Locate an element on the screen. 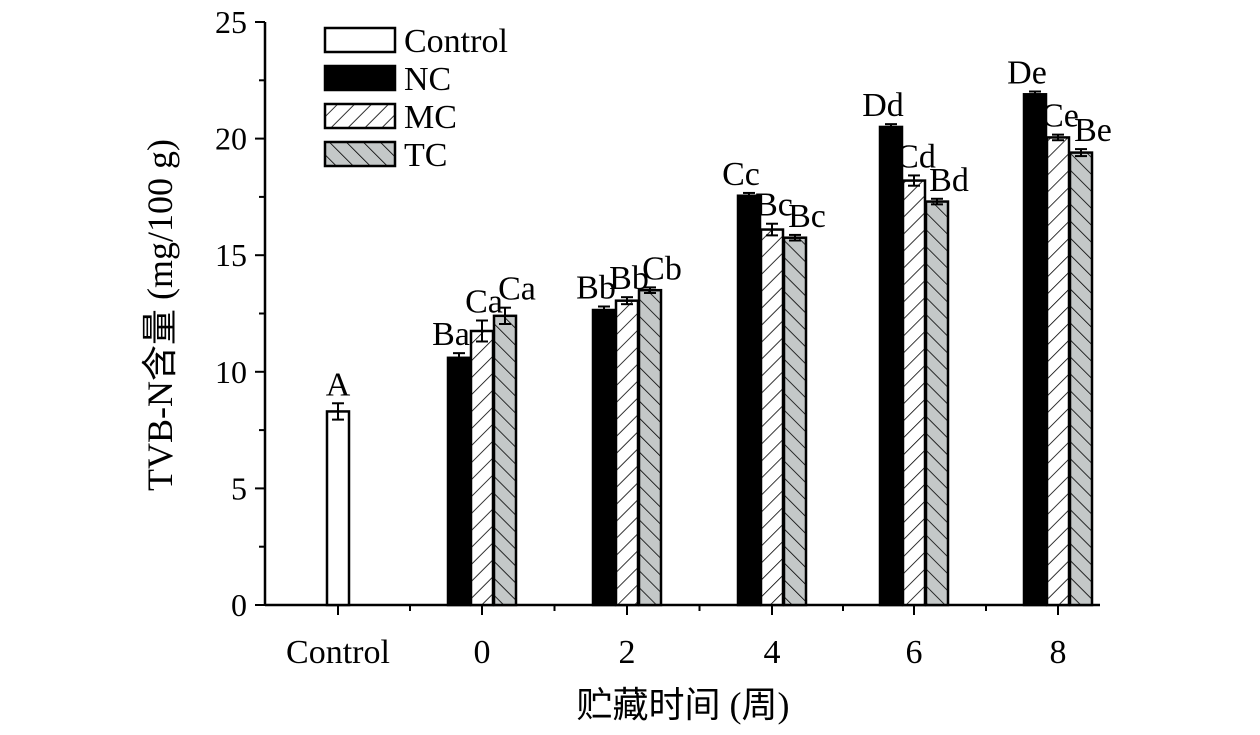  significance-label: Cc is located at coordinates (741, 174).